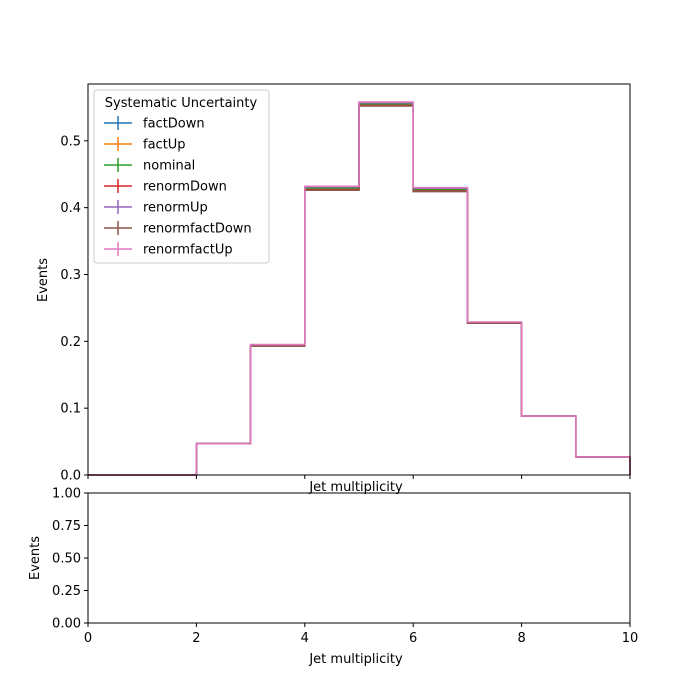 The width and height of the screenshot is (700, 700). I want to click on legend-item-renormUp: renormUp, so click(156, 208).